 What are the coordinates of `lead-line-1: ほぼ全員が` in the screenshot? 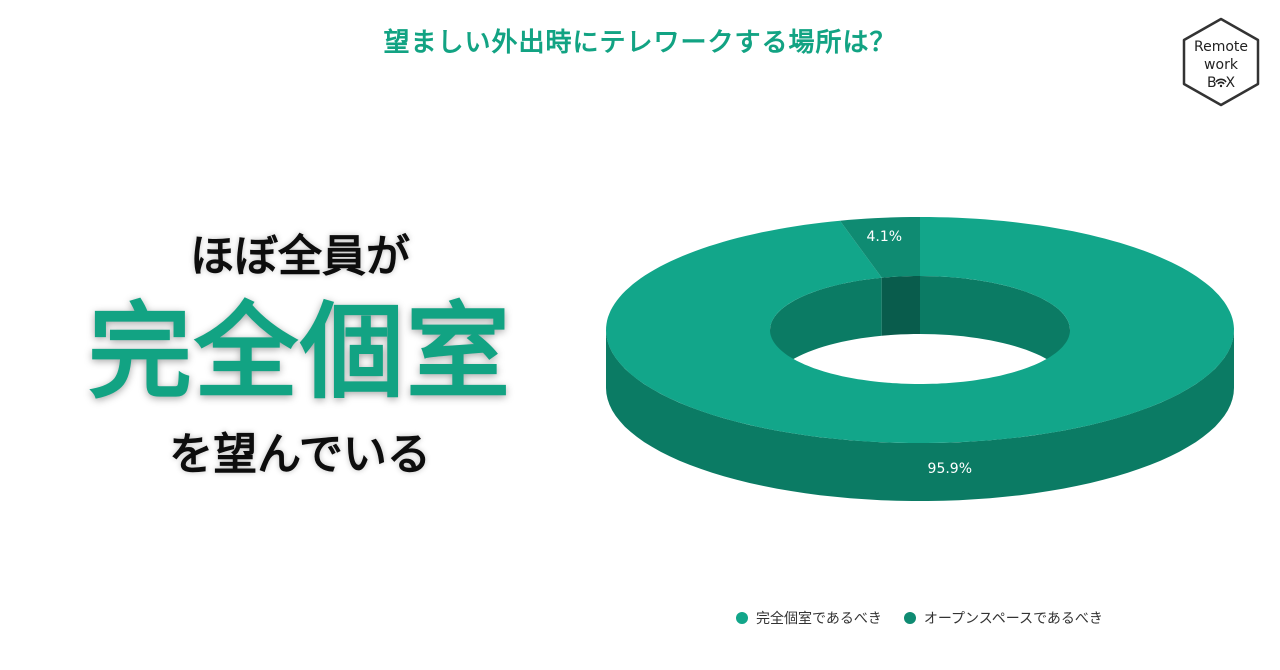 It's located at (300, 256).